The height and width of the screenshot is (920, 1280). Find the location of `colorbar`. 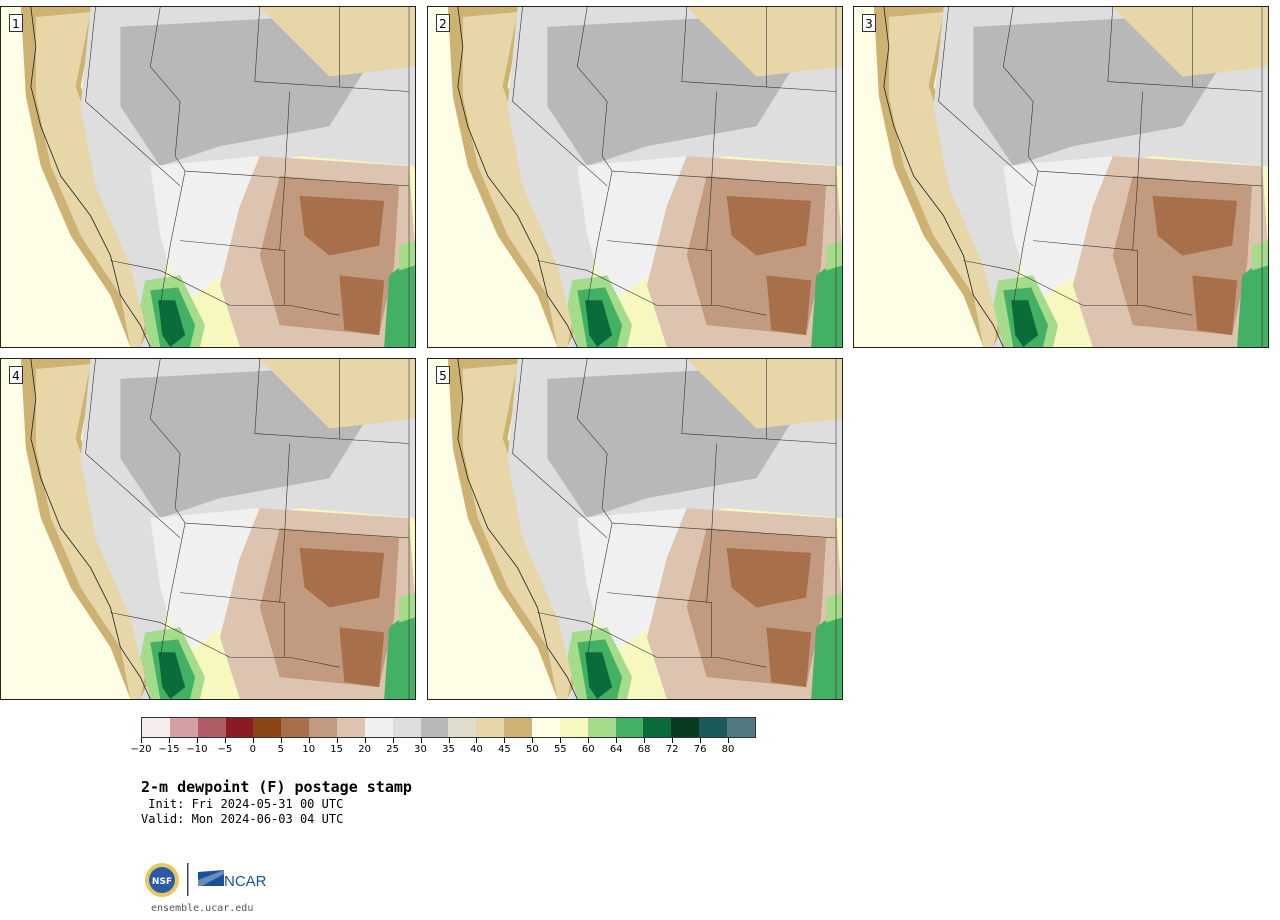

colorbar is located at coordinates (448, 727).